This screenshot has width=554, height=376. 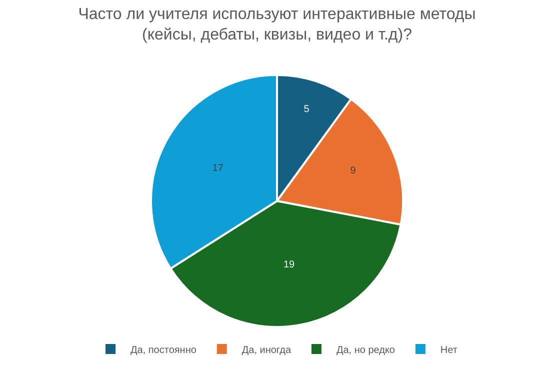 What do you see at coordinates (449, 350) in the screenshot?
I see `legend-label: Нет` at bounding box center [449, 350].